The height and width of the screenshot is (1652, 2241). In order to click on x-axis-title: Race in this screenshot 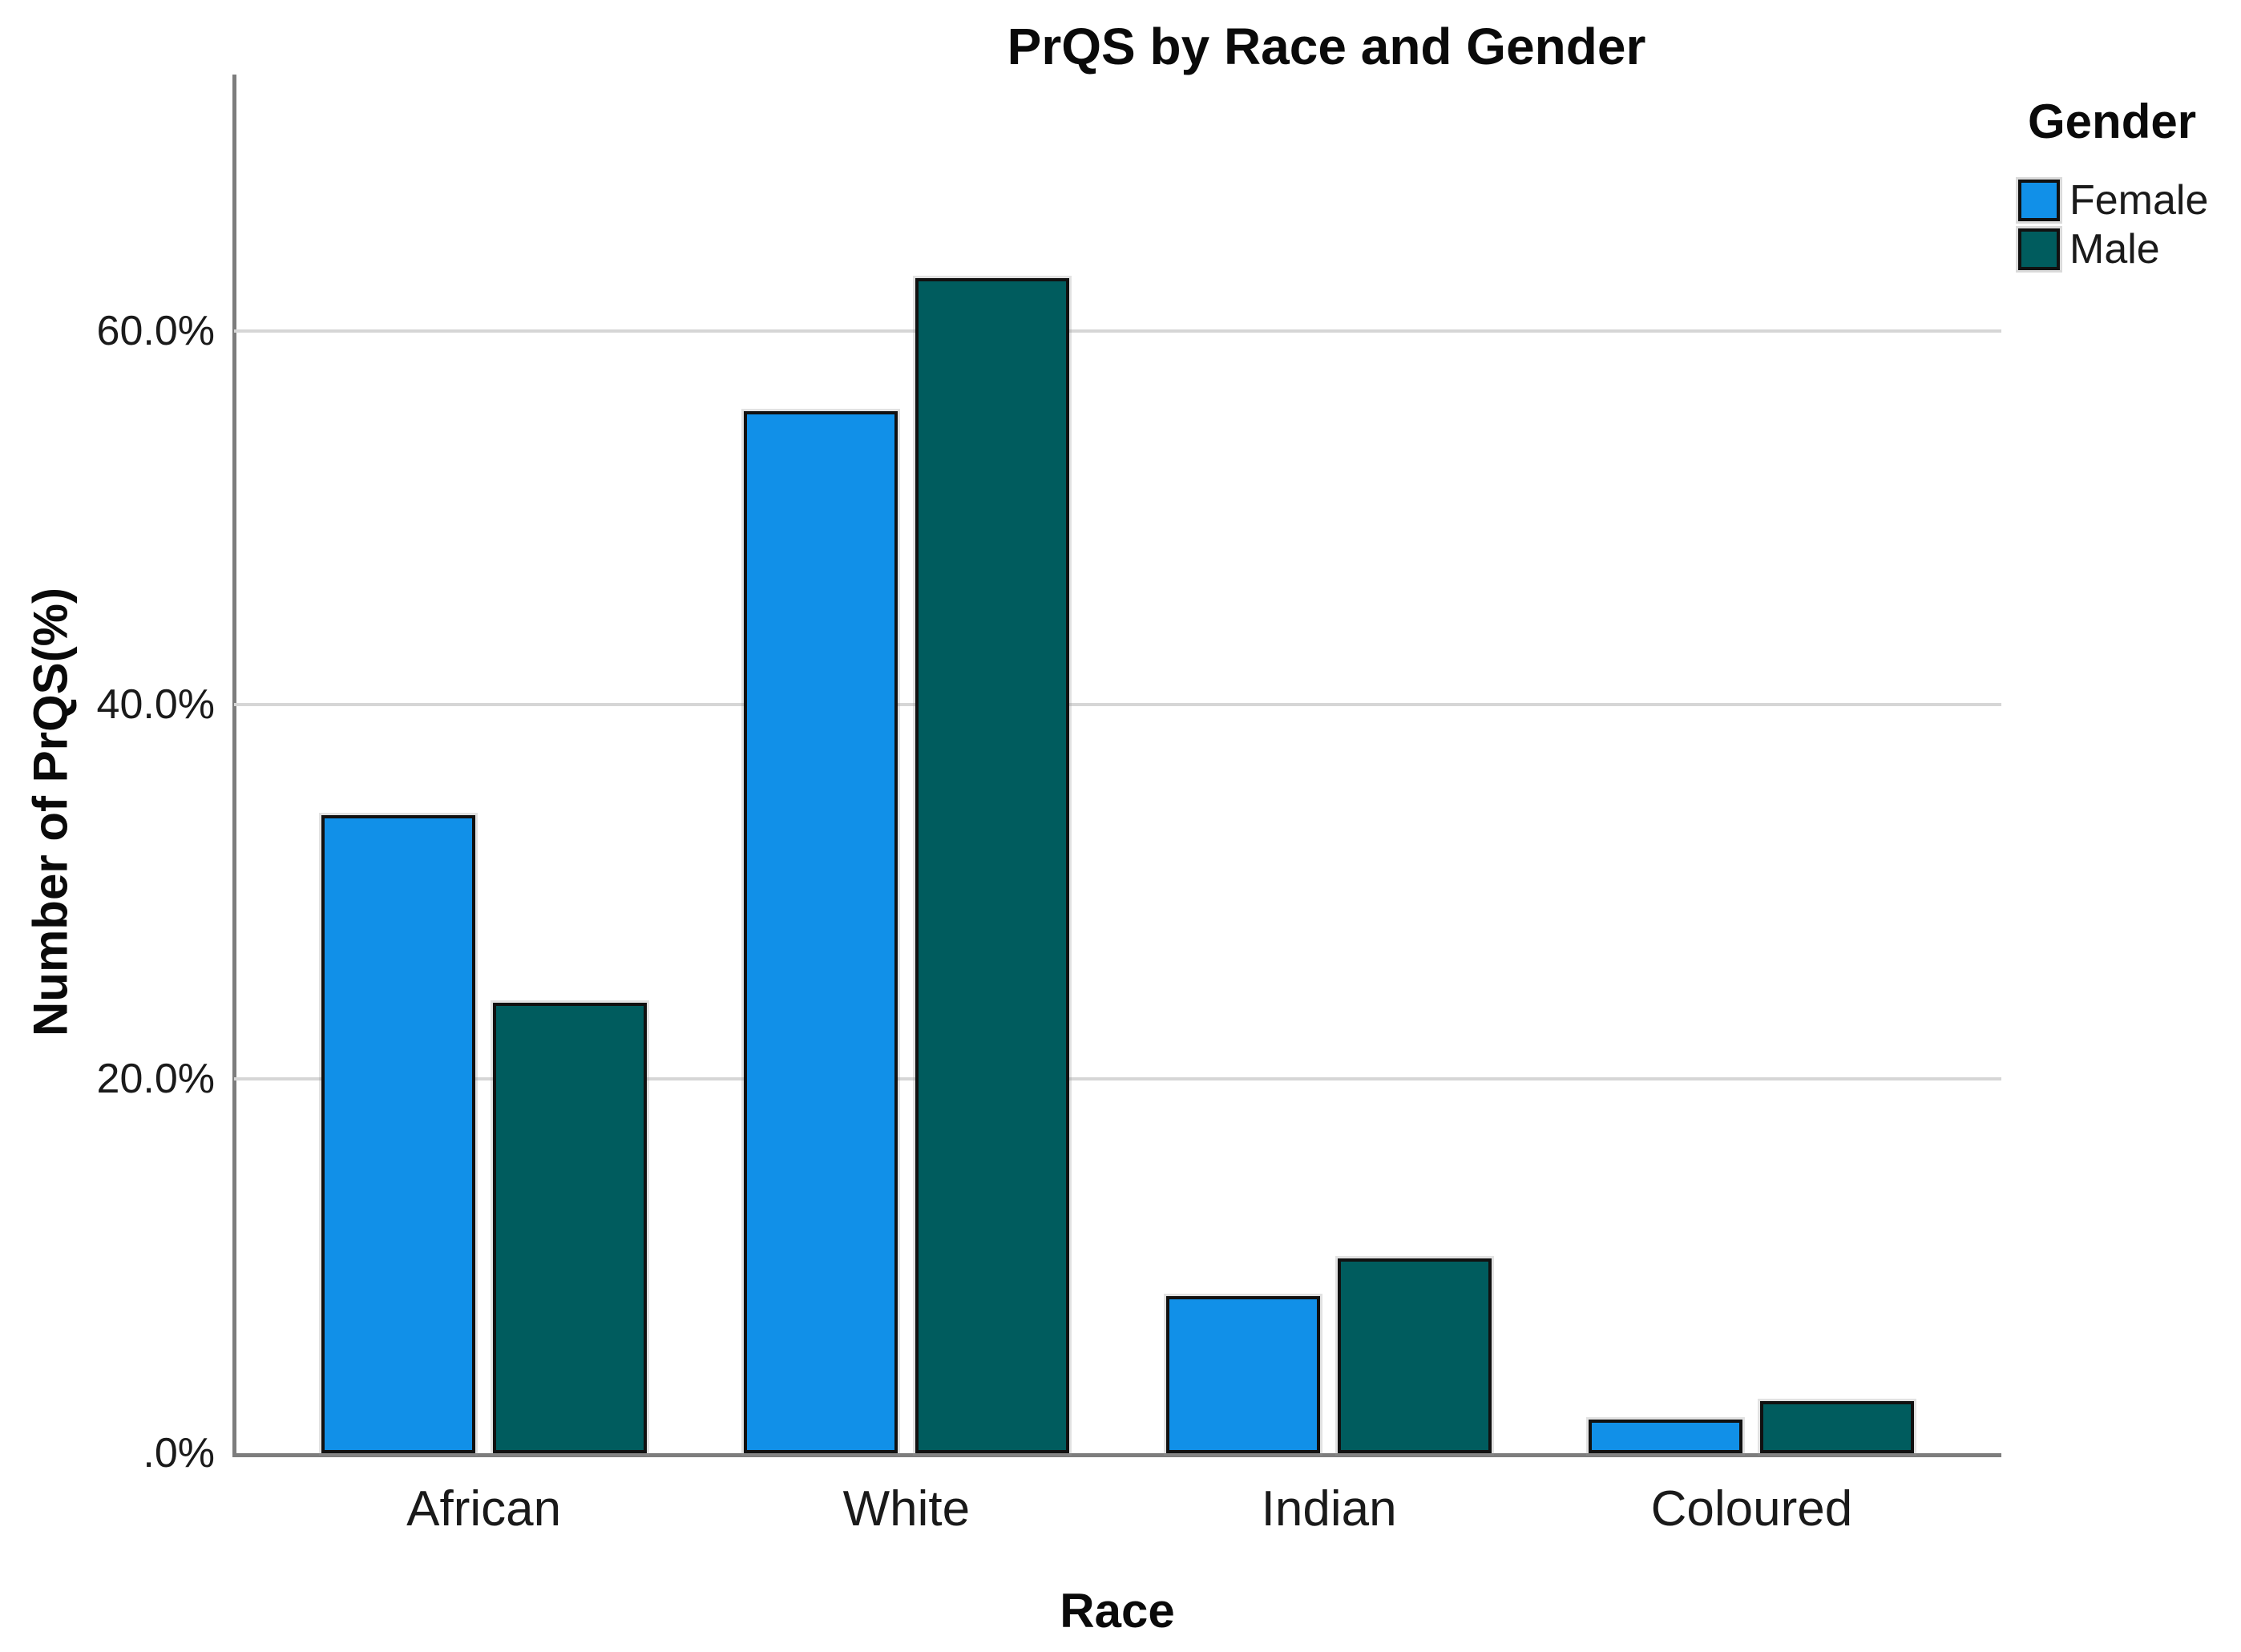, I will do `click(1117, 1611)`.